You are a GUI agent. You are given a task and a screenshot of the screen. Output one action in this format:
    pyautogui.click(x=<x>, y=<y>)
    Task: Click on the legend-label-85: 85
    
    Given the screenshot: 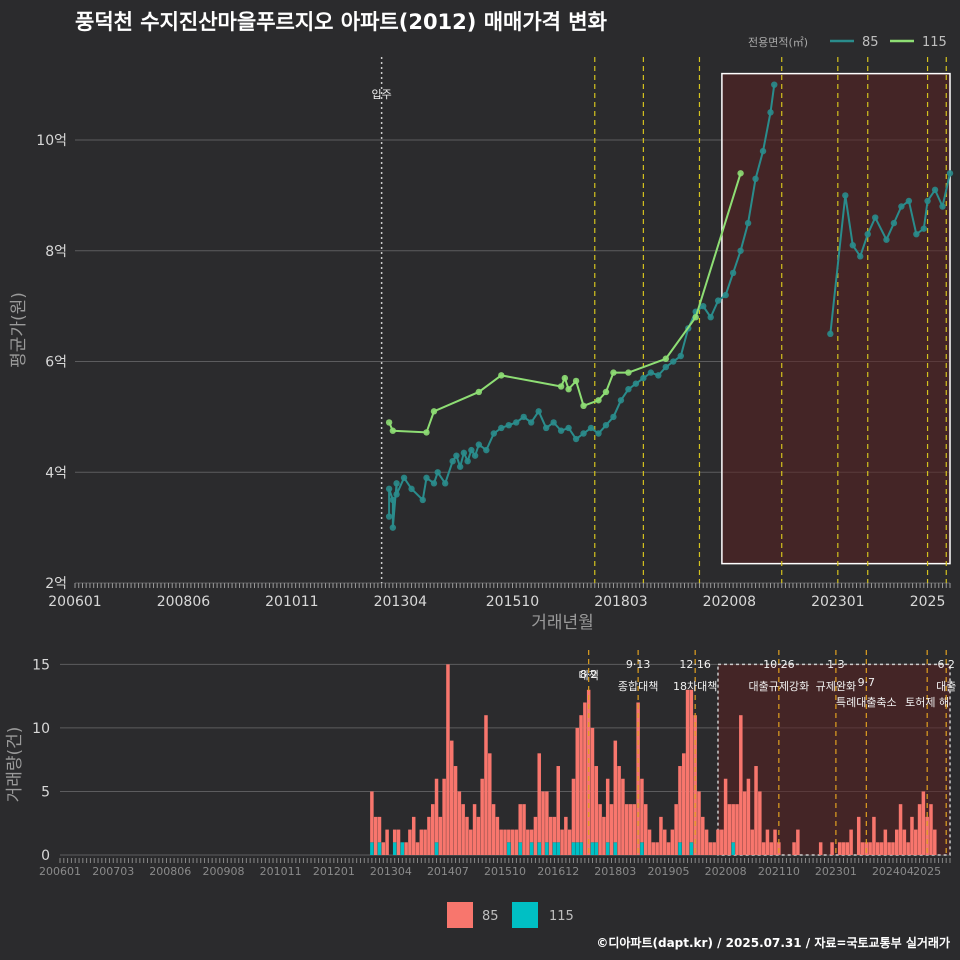 What is the action you would take?
    pyautogui.click(x=870, y=42)
    